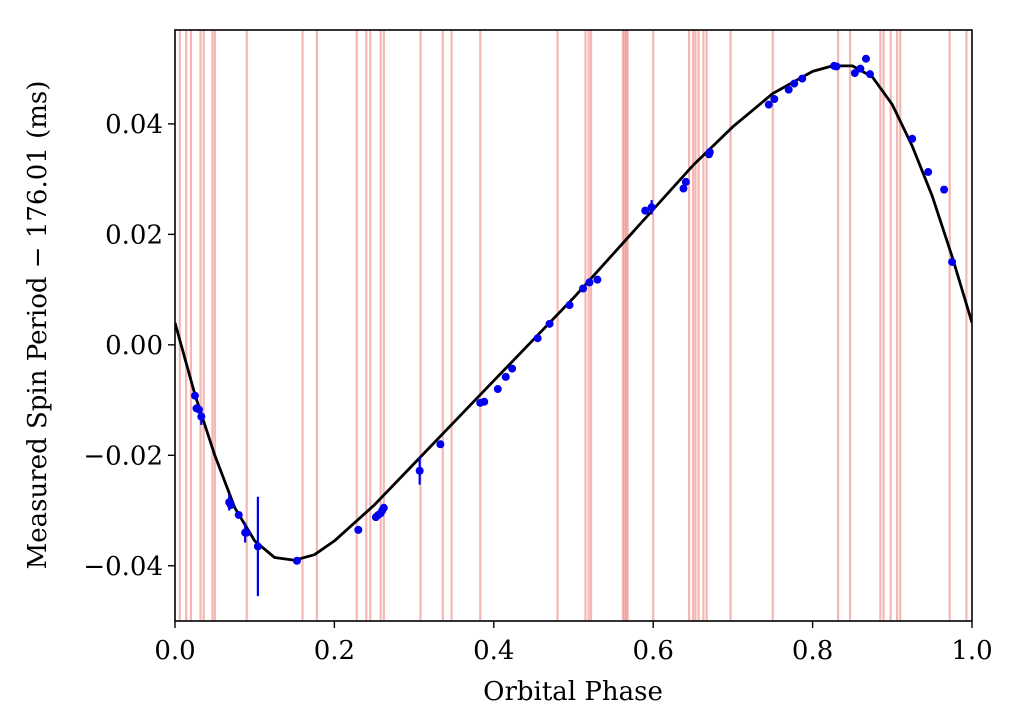  I want to click on x-tick-label: 0.6, so click(653, 651).